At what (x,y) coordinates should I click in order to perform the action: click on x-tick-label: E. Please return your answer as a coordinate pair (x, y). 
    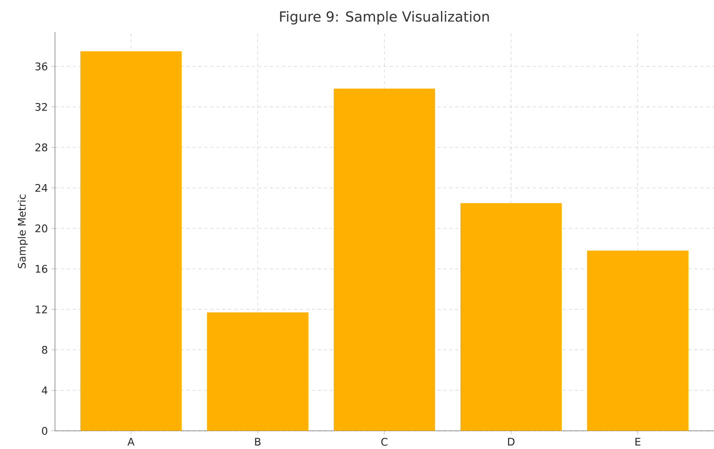
    Looking at the image, I should click on (637, 442).